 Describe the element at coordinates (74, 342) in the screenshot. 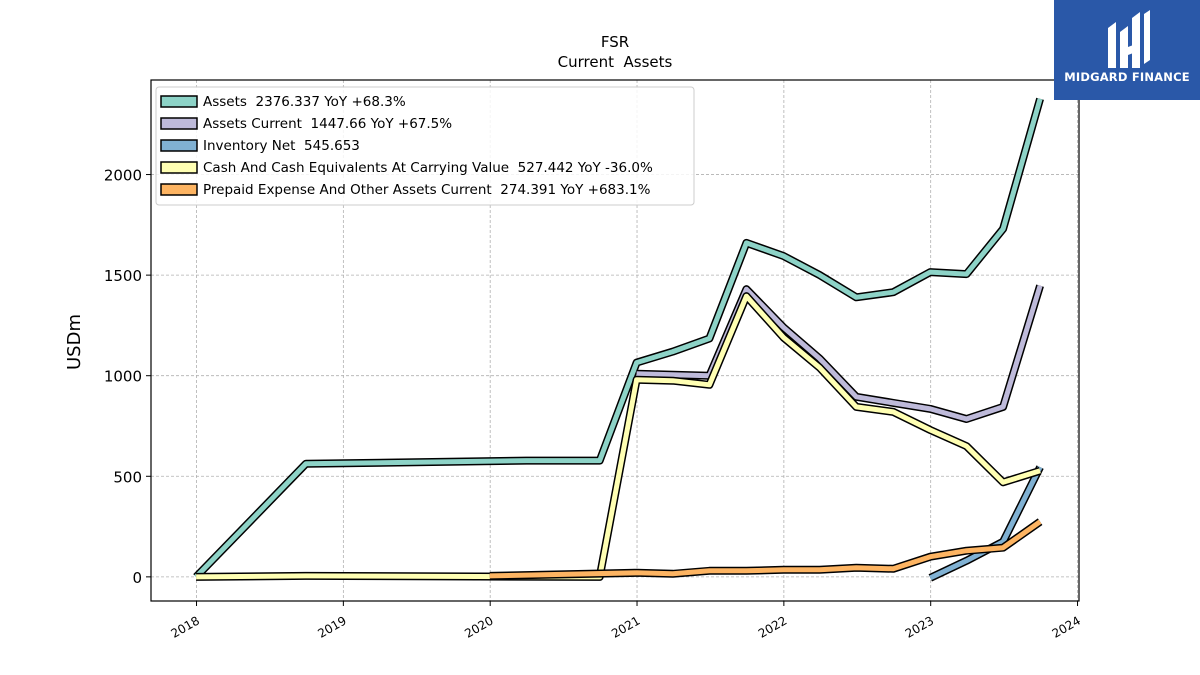

I see `y-axis-label: USDm` at that location.